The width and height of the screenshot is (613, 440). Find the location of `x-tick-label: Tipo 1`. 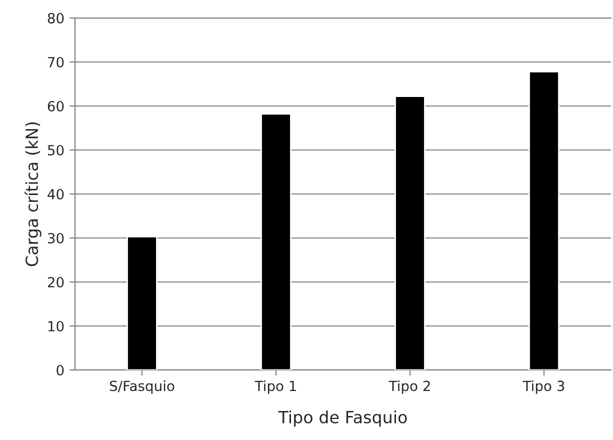

x-tick-label: Tipo 1 is located at coordinates (275, 387).